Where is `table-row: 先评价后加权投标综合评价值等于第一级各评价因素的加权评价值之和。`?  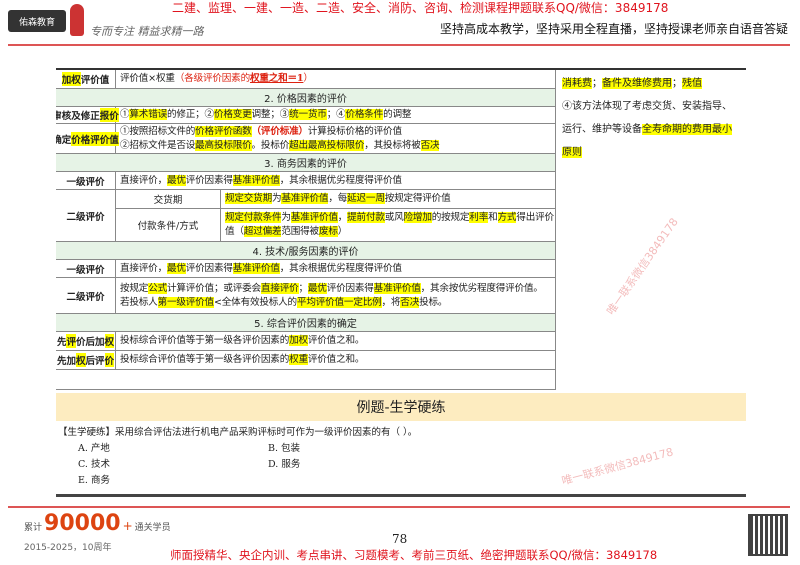
table-row: 先评价后加权投标综合评价值等于第一级各评价因素的加权评价值之和。 is located at coordinates (305, 341).